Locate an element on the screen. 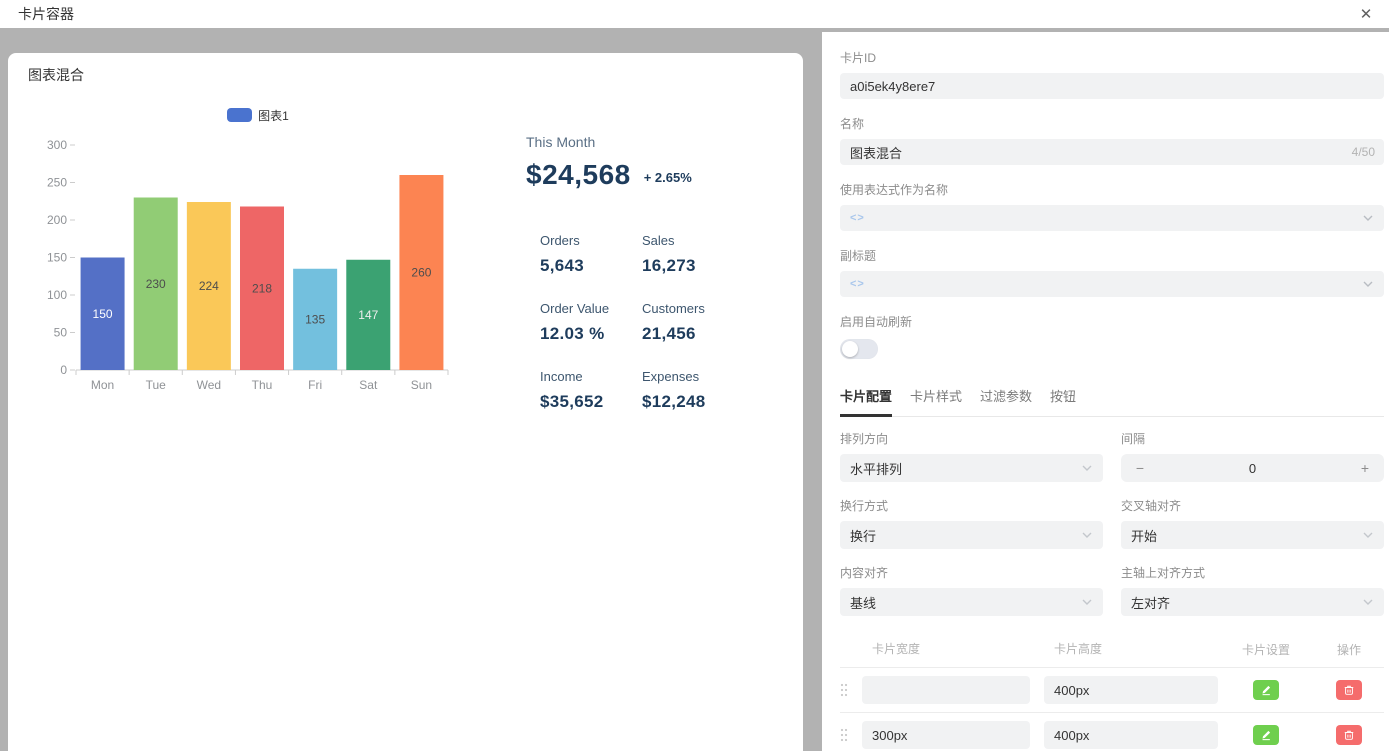 This screenshot has height=751, width=1389. stat-label: Orders is located at coordinates (560, 240).